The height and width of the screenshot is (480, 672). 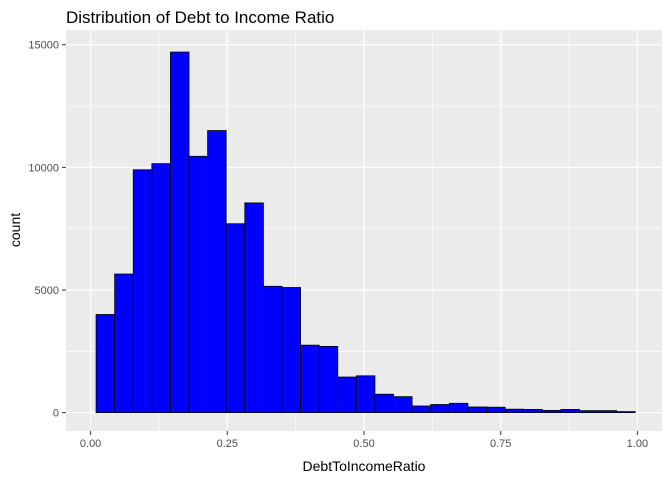 What do you see at coordinates (363, 444) in the screenshot?
I see `x-tick-label: 0.50` at bounding box center [363, 444].